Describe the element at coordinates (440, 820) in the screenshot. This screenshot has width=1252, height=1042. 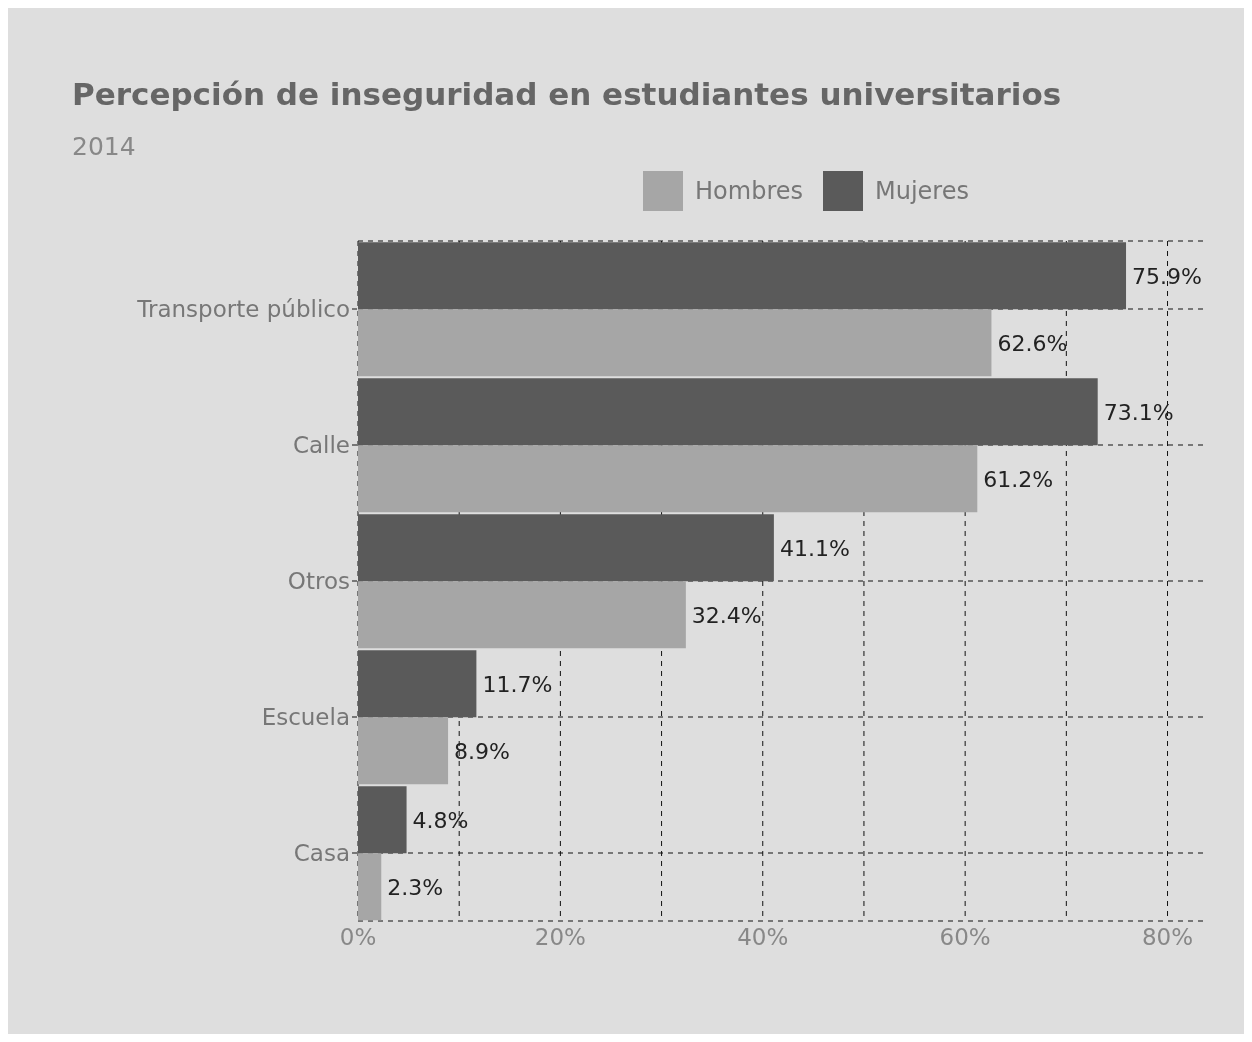
I see `data-label: 4.8%` at that location.